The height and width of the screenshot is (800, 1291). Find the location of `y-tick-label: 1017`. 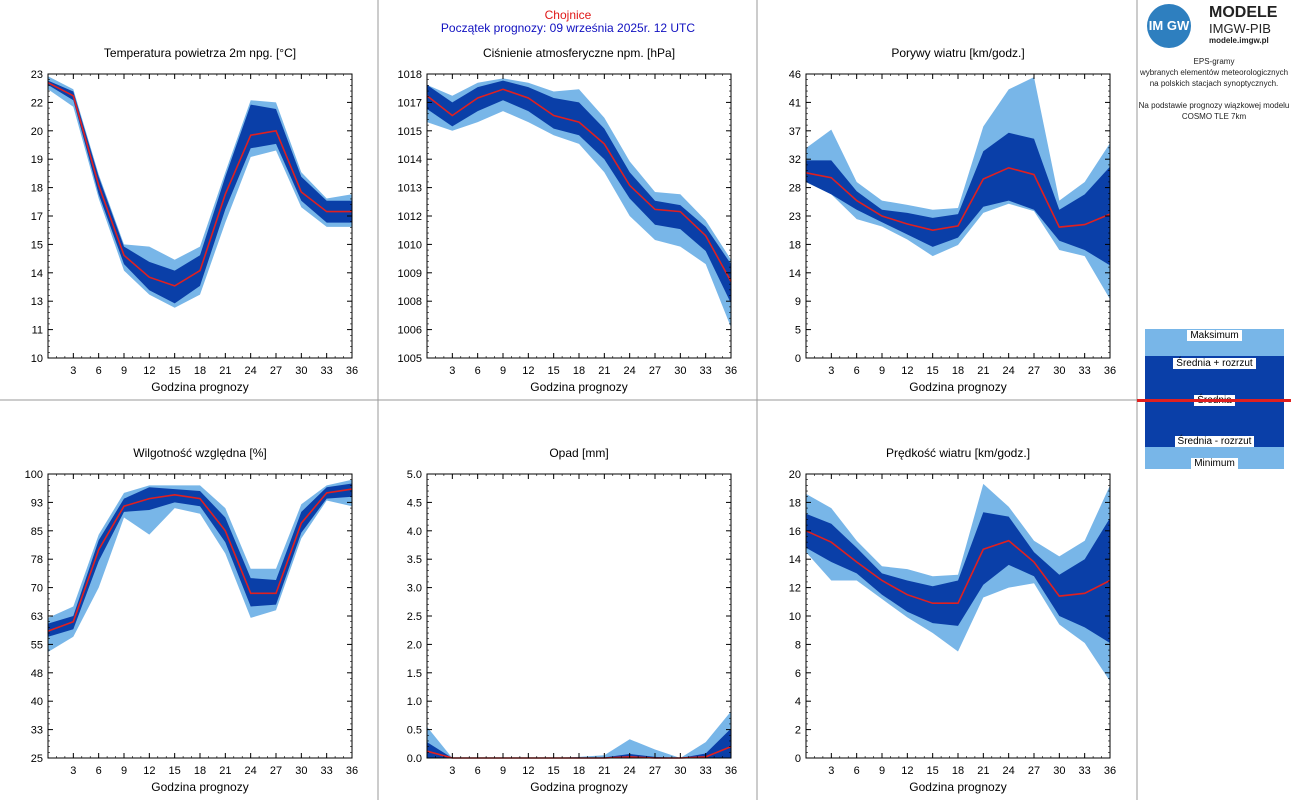

y-tick-label: 1017 is located at coordinates (410, 103).